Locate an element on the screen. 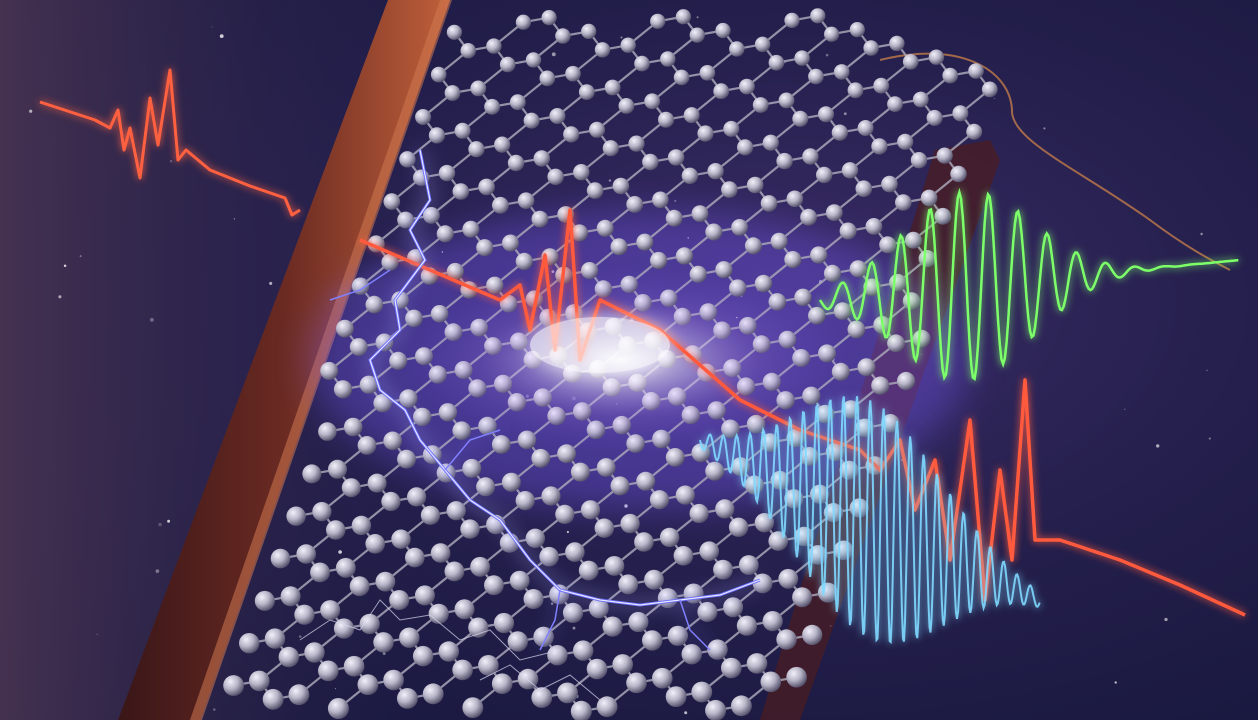 Image resolution: width=1258 pixels, height=720 pixels. green-wave-line is located at coordinates (1028, 284).